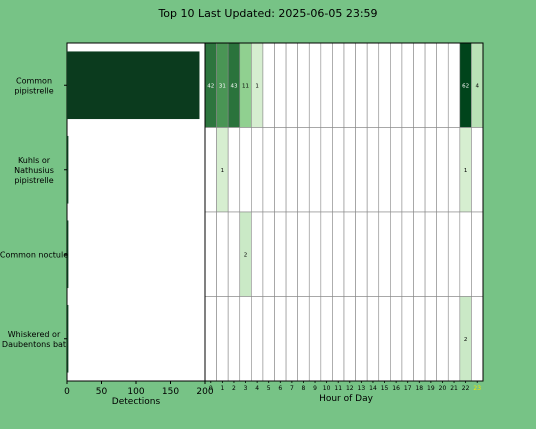 This screenshot has height=429, width=536. What do you see at coordinates (246, 388) in the screenshot?
I see `heatmap-hour-label: 3` at bounding box center [246, 388].